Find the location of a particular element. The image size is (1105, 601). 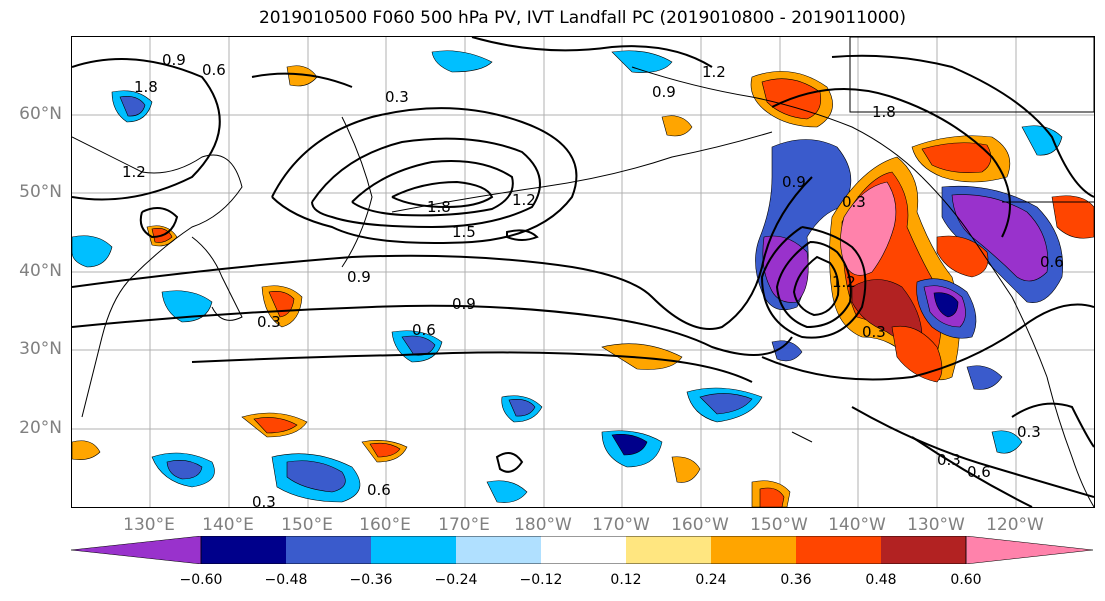

canada-border-box is located at coordinates (971, 75).